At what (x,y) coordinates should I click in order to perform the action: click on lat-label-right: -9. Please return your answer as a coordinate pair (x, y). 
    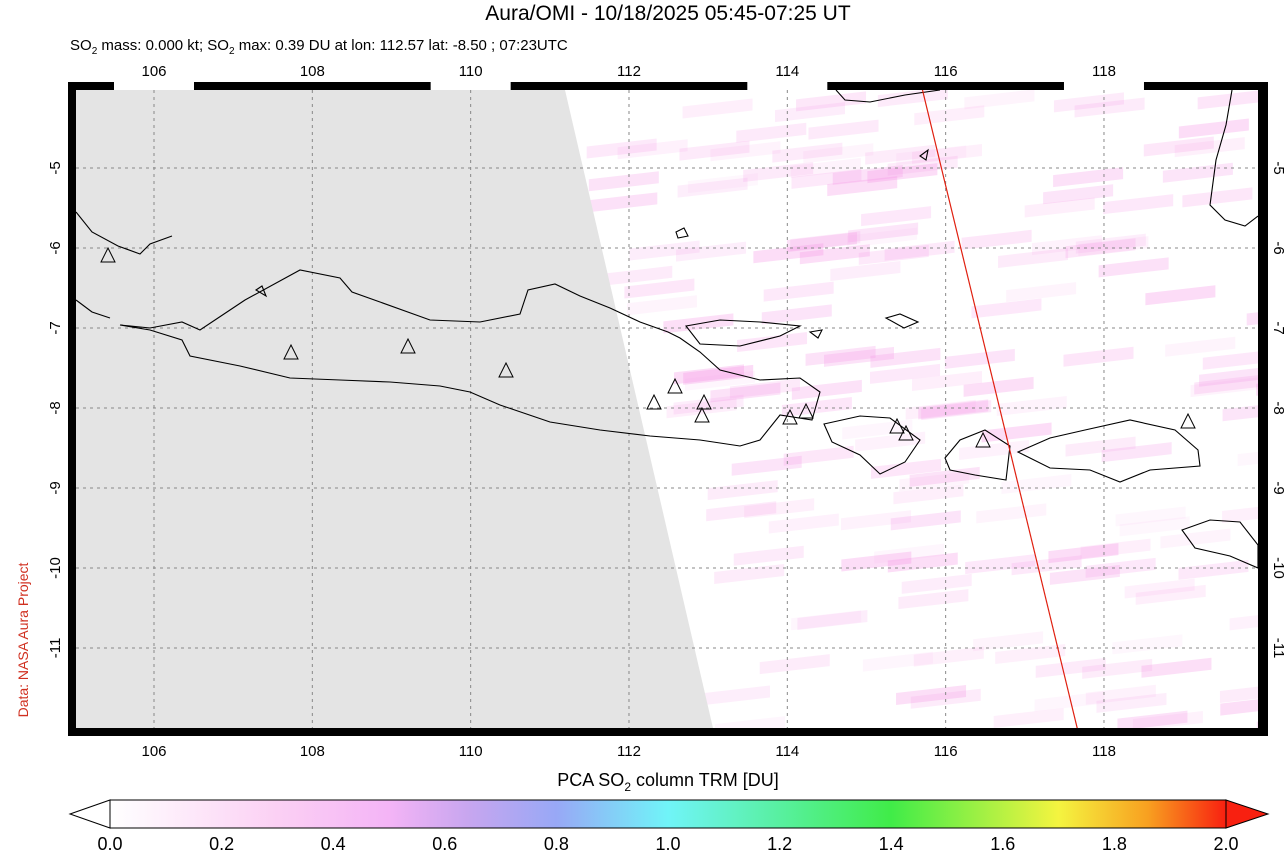
    Looking at the image, I should click on (1278, 487).